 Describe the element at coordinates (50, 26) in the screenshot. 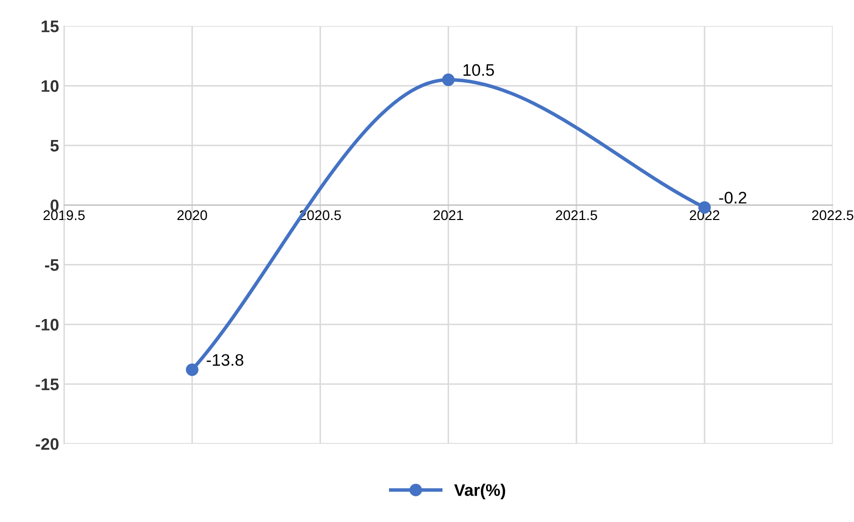

I see `y-tick-label: 15` at that location.